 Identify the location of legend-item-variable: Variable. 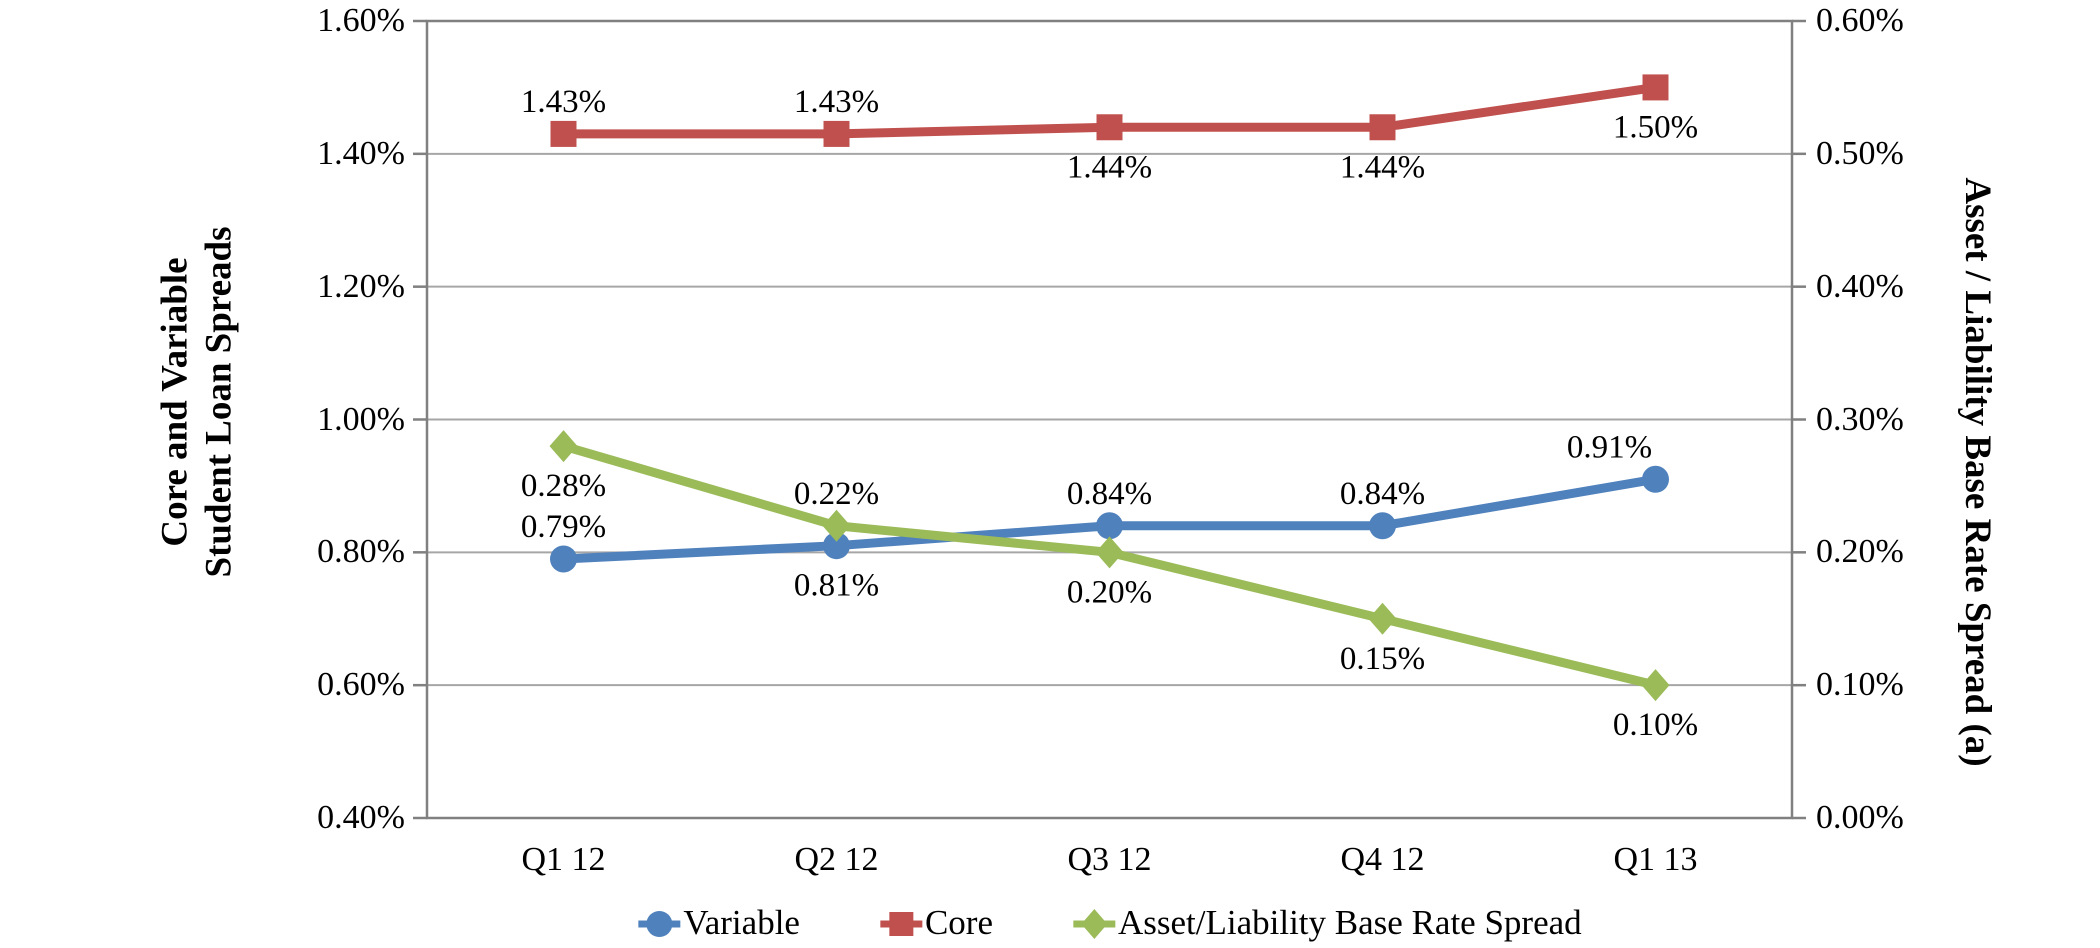
(718, 923).